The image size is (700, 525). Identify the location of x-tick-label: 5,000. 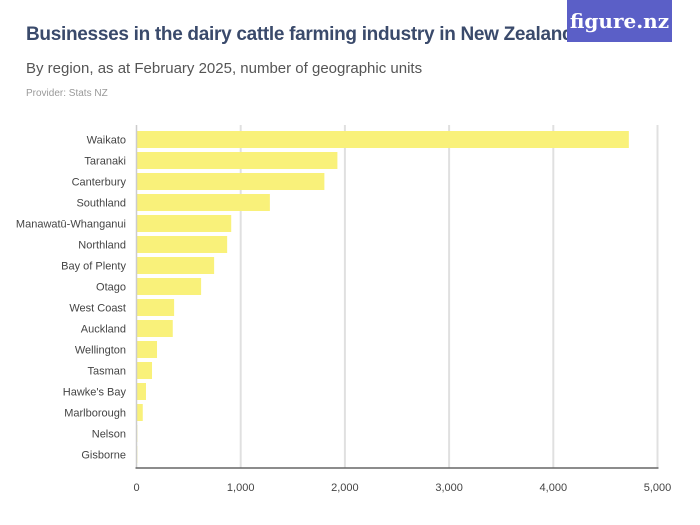
(658, 488).